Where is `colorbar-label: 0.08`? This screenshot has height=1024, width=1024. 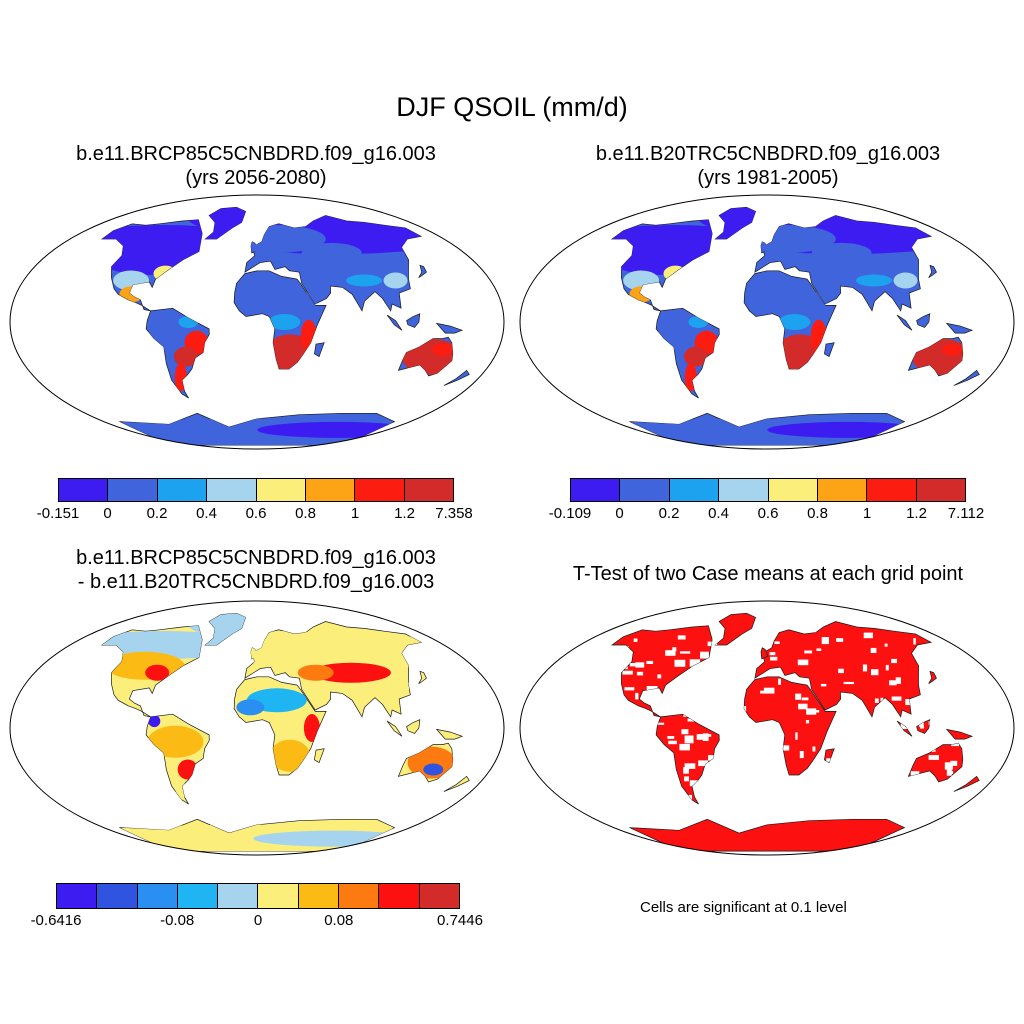 colorbar-label: 0.08 is located at coordinates (339, 920).